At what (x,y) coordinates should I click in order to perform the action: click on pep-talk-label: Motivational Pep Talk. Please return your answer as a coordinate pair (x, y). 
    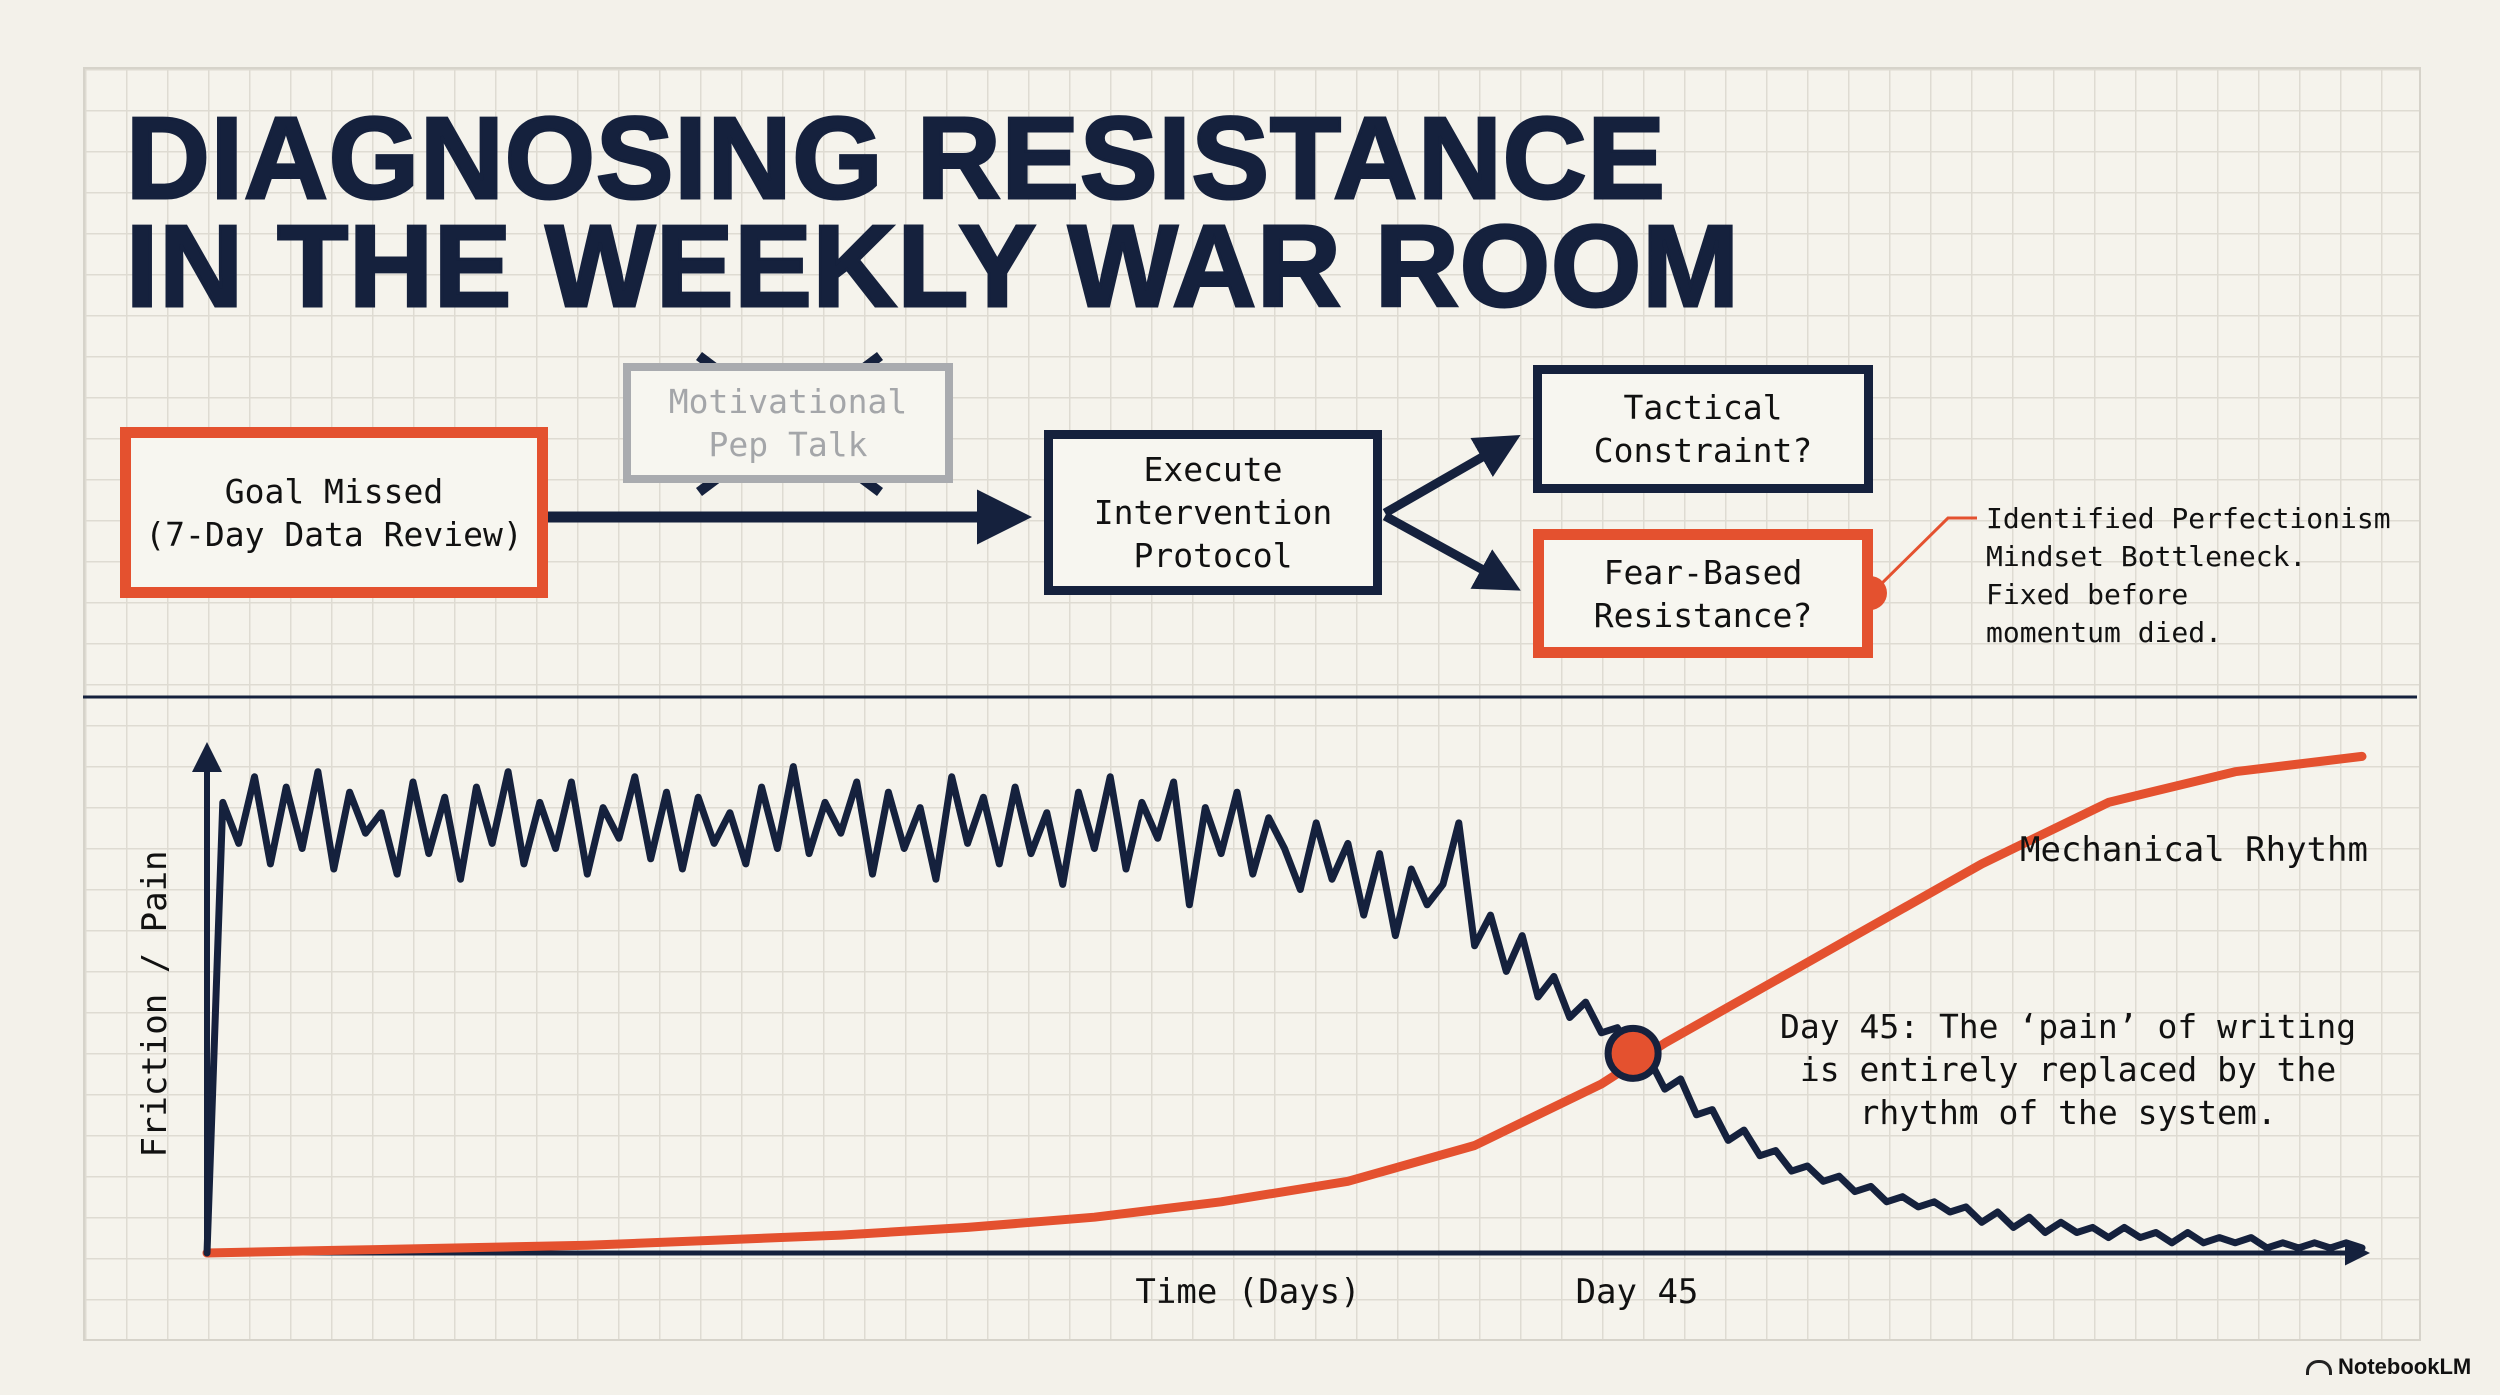
    Looking at the image, I should click on (788, 423).